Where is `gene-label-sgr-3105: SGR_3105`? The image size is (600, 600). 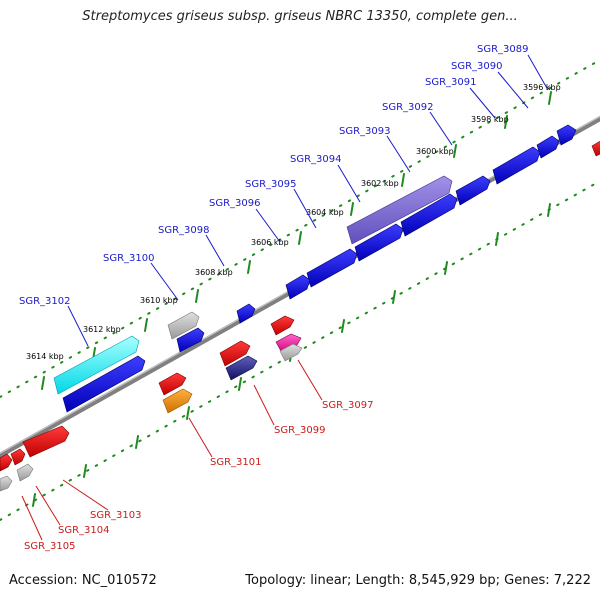 gene-label-sgr-3105: SGR_3105 is located at coordinates (50, 546).